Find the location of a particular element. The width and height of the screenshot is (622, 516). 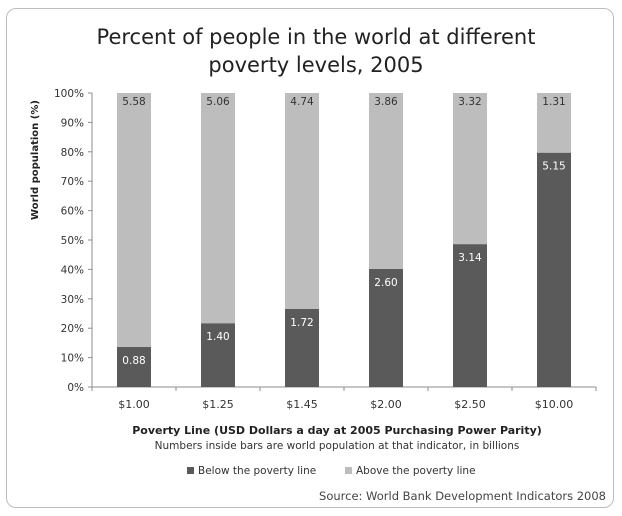

y-tick-label: 60% is located at coordinates (72, 212).